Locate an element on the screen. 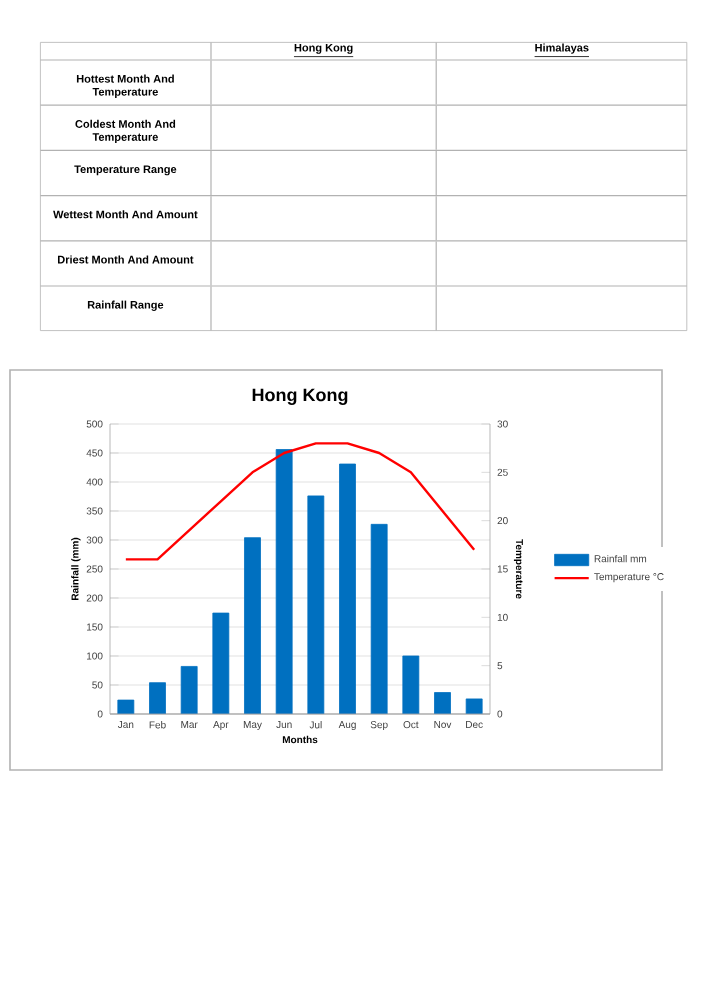 This screenshot has height=1000, width=708. chart-title: Hong Kong is located at coordinates (300, 396).